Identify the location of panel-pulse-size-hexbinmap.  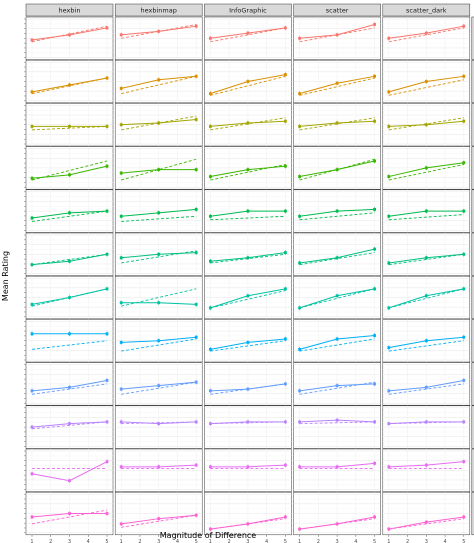
(158, 341).